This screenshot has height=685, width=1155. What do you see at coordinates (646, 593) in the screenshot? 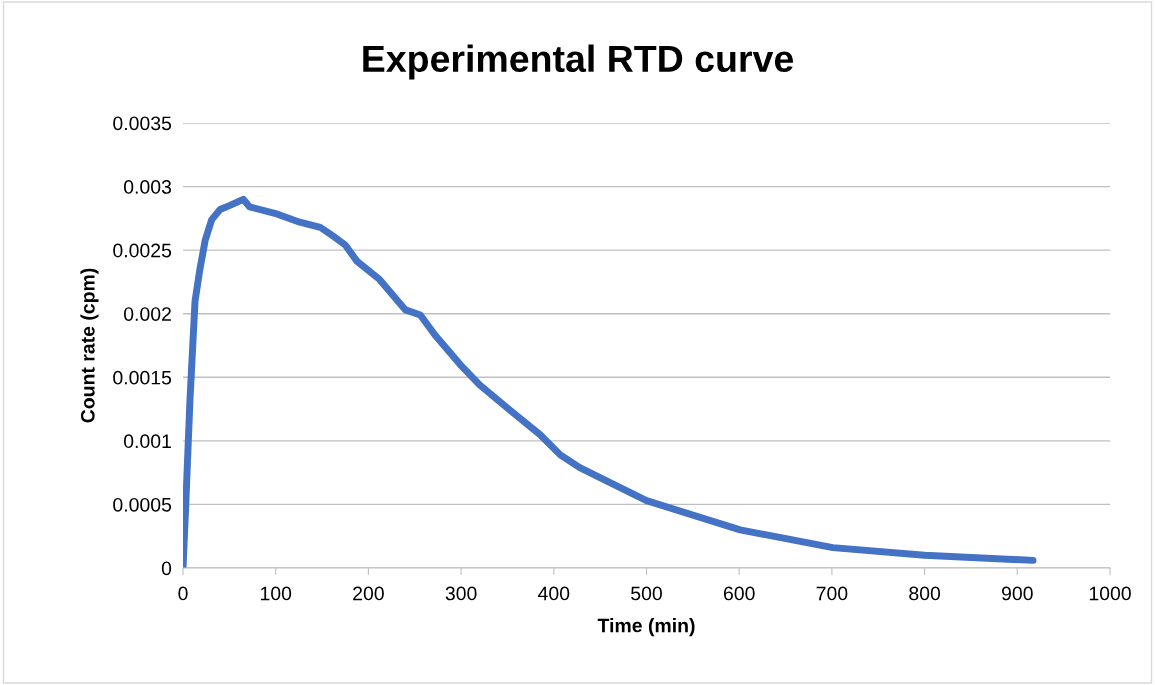
I see `x-tick-label: 500` at bounding box center [646, 593].